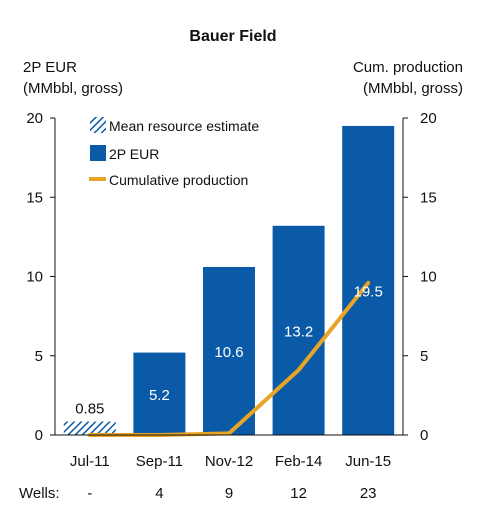  Describe the element at coordinates (98, 125) in the screenshot. I see `legend-swatch-mean-resource` at that location.